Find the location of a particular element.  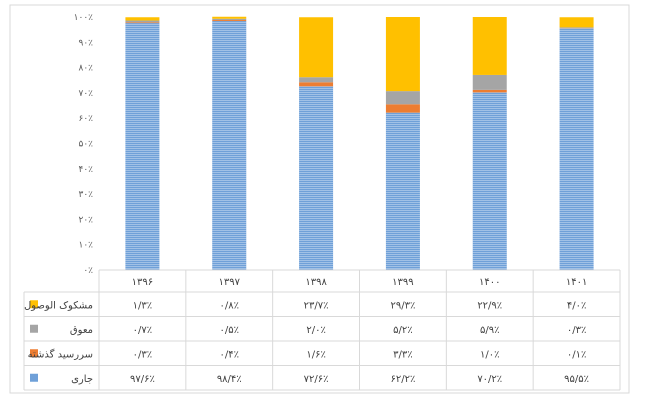

data-label: ۹۵/۵٪ is located at coordinates (576, 379).